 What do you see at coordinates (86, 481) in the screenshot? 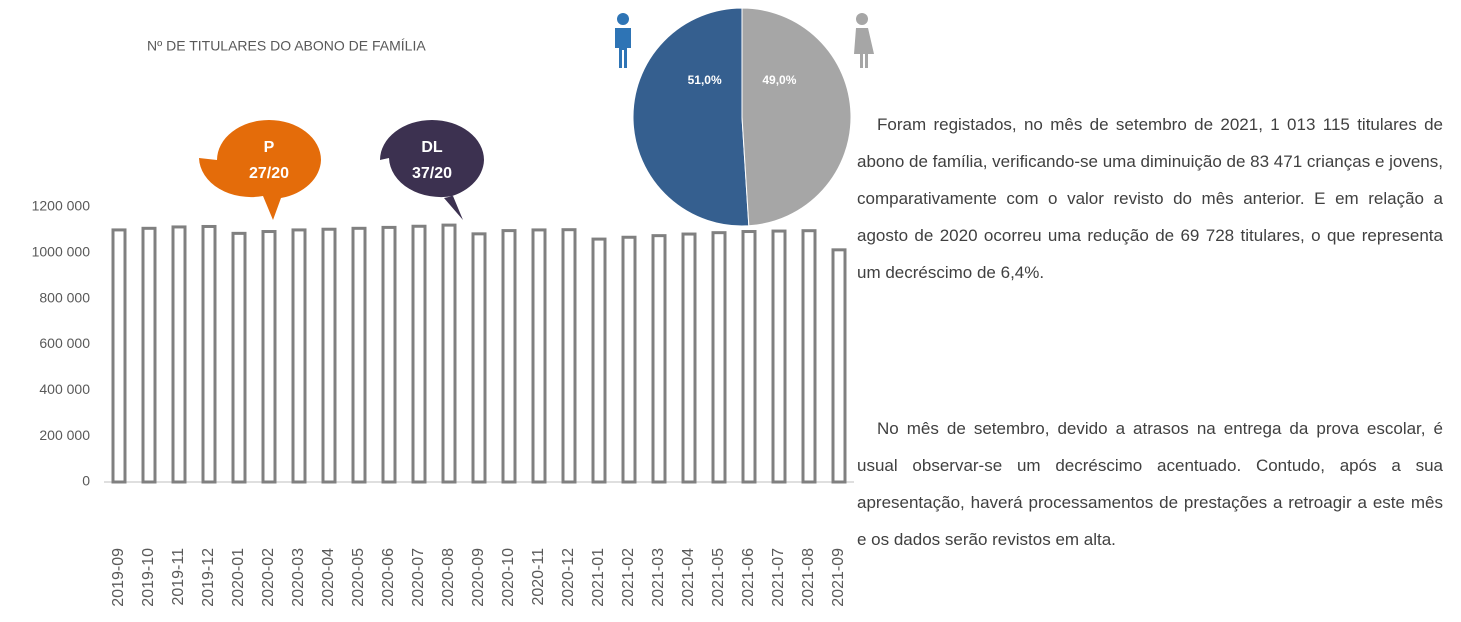
I see `y-tick-label: 0` at bounding box center [86, 481].